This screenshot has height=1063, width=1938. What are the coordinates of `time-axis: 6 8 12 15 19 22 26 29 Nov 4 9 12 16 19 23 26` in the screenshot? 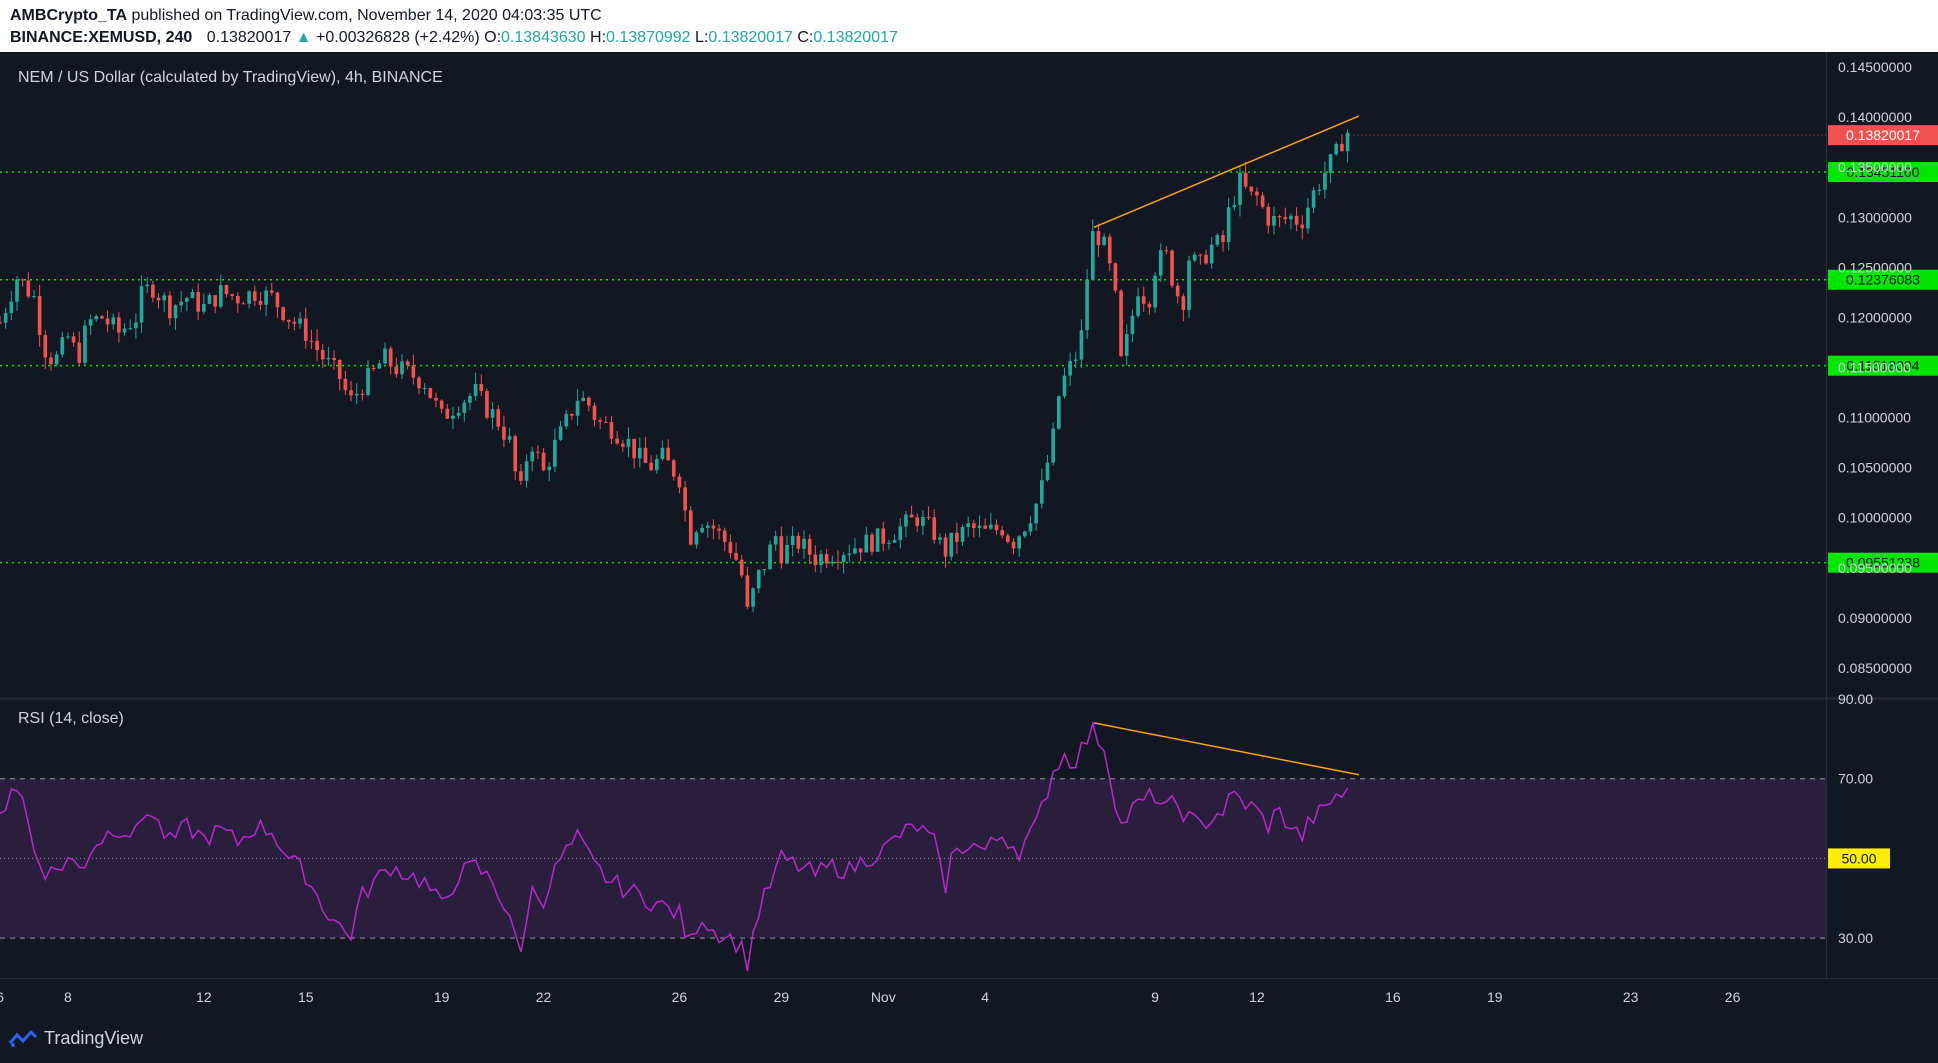 It's located at (969, 992).